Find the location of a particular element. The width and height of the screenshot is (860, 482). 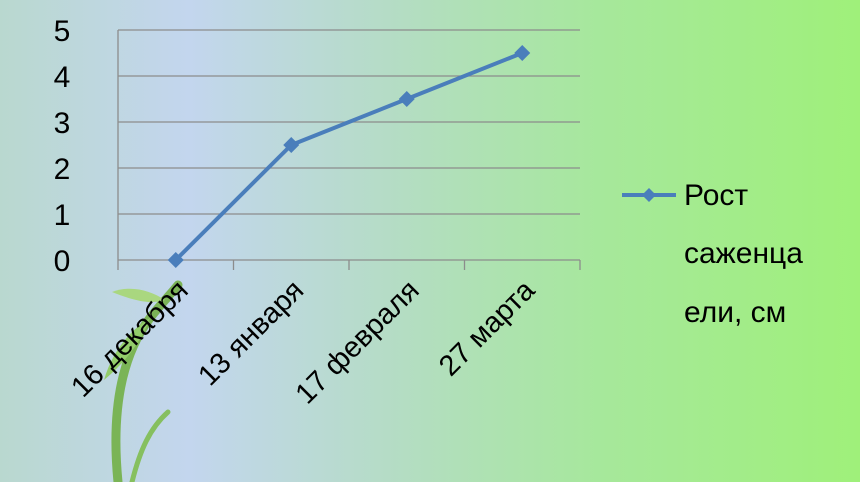

legend: Рост саженца ели, см is located at coordinates (712, 254).